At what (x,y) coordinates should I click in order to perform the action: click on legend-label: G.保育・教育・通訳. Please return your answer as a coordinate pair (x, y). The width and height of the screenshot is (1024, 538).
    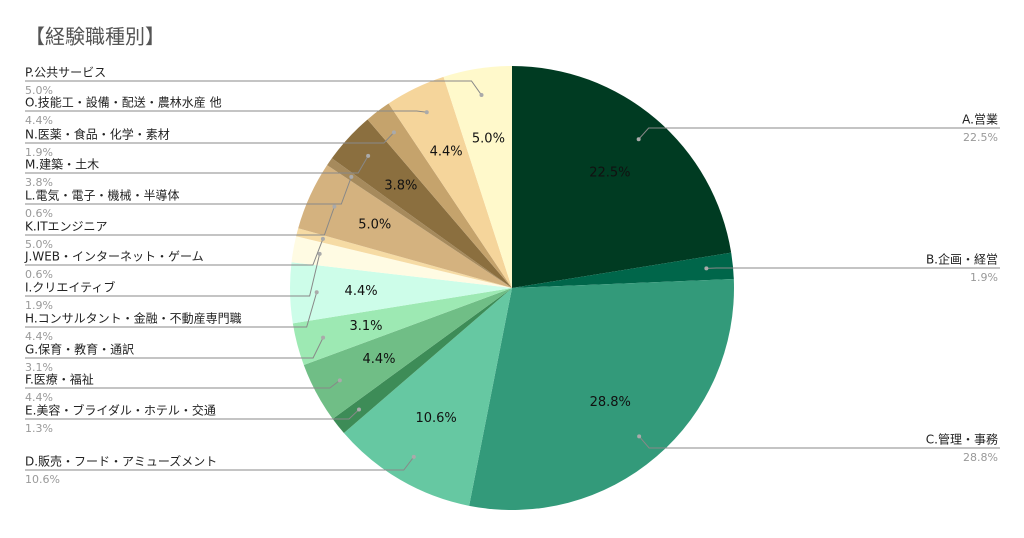
    Looking at the image, I should click on (79, 349).